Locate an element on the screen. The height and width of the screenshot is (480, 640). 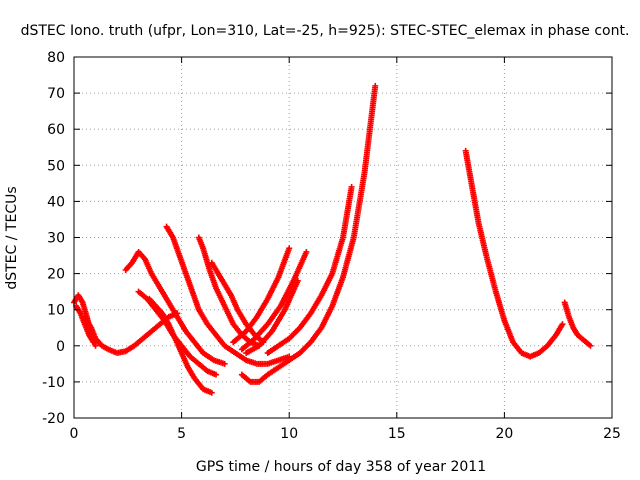
y-tick-label: 10 is located at coordinates (56, 311).